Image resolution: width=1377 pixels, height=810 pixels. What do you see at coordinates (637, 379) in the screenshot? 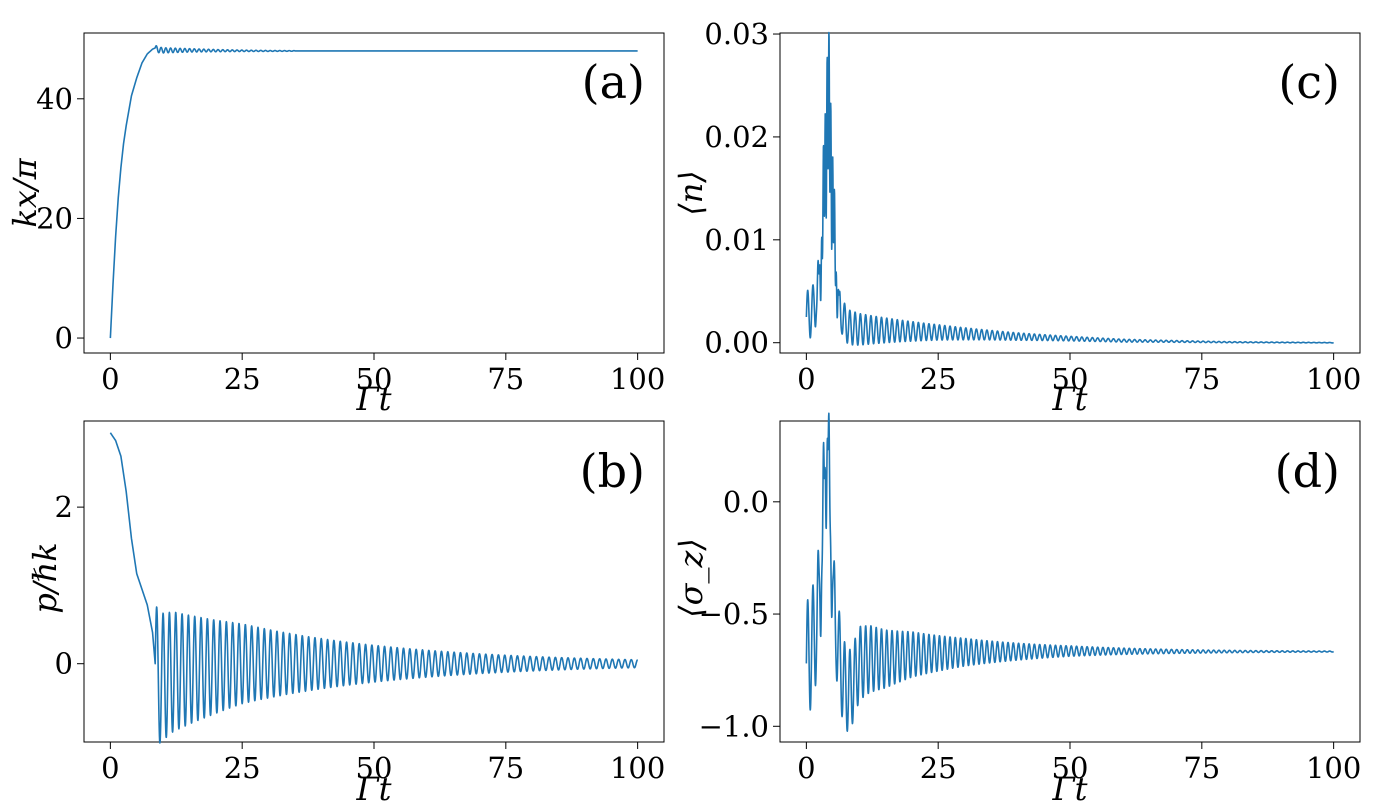
I see `panel-a-xtick-label: 100` at bounding box center [637, 379].